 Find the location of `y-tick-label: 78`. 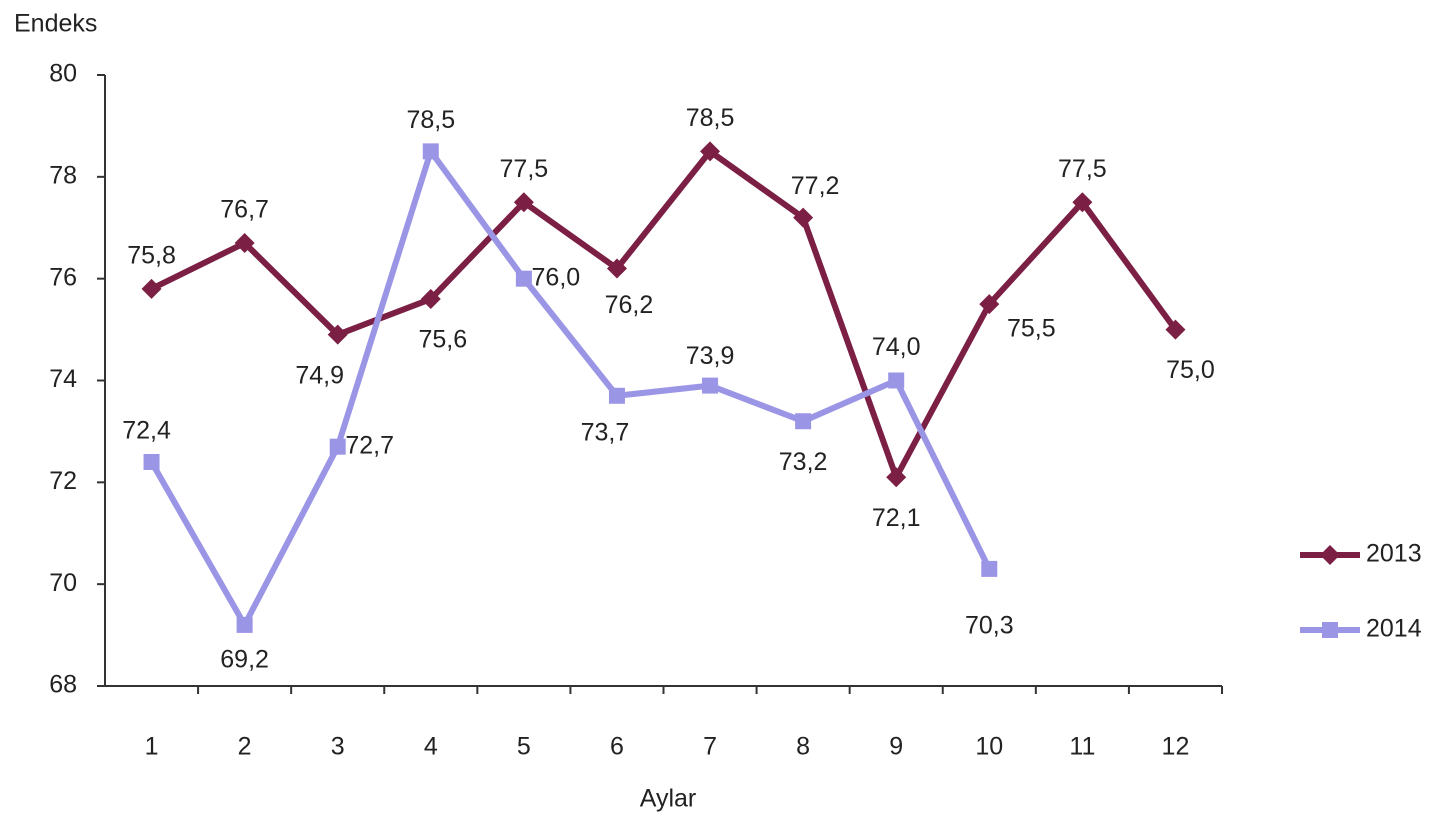

y-tick-label: 78 is located at coordinates (63, 175).